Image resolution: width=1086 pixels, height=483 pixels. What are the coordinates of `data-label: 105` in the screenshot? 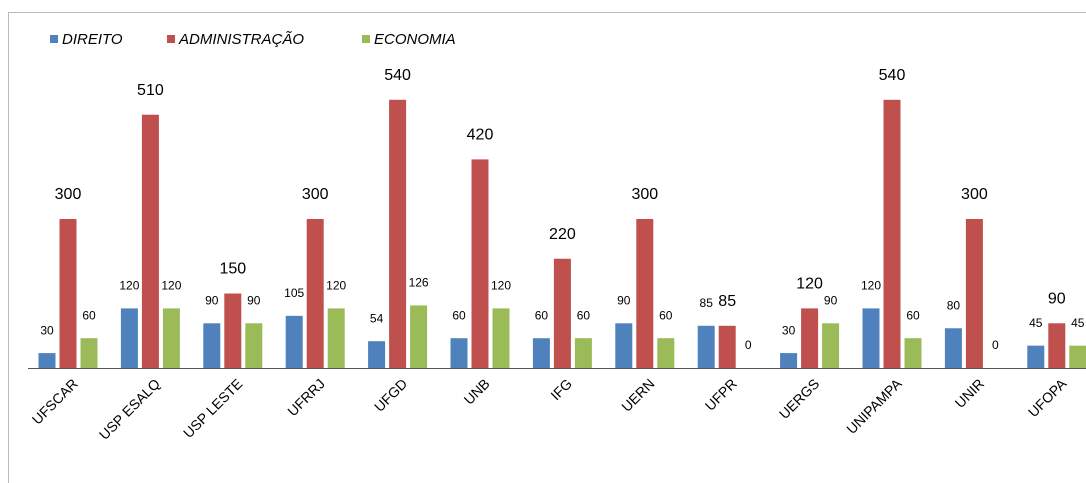 It's located at (294, 293).